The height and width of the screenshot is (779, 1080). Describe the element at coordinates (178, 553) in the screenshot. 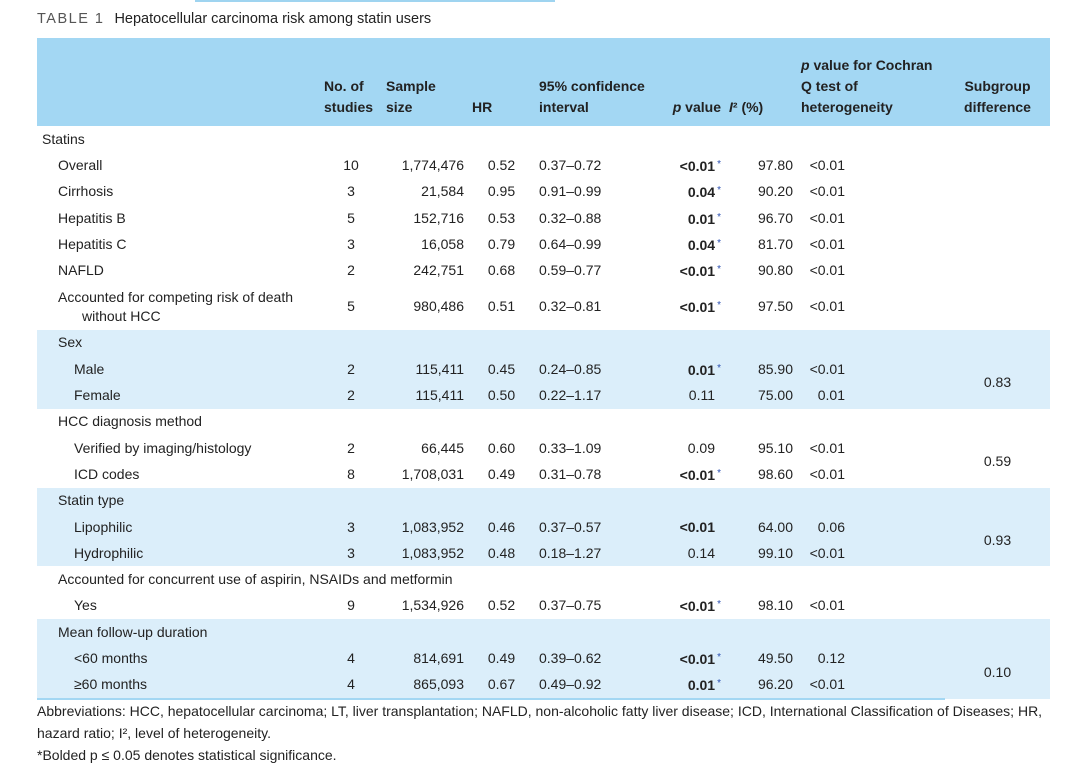

I see `row-label: Hydrophilic` at that location.